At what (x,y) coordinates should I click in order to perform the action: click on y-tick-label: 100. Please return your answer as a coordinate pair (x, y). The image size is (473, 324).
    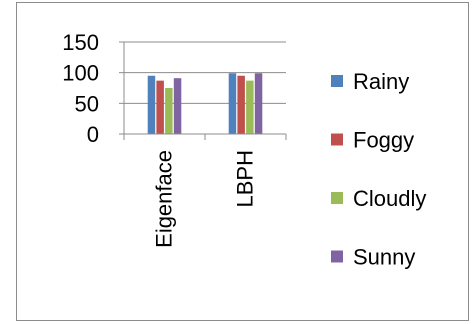
    Looking at the image, I should click on (80, 73).